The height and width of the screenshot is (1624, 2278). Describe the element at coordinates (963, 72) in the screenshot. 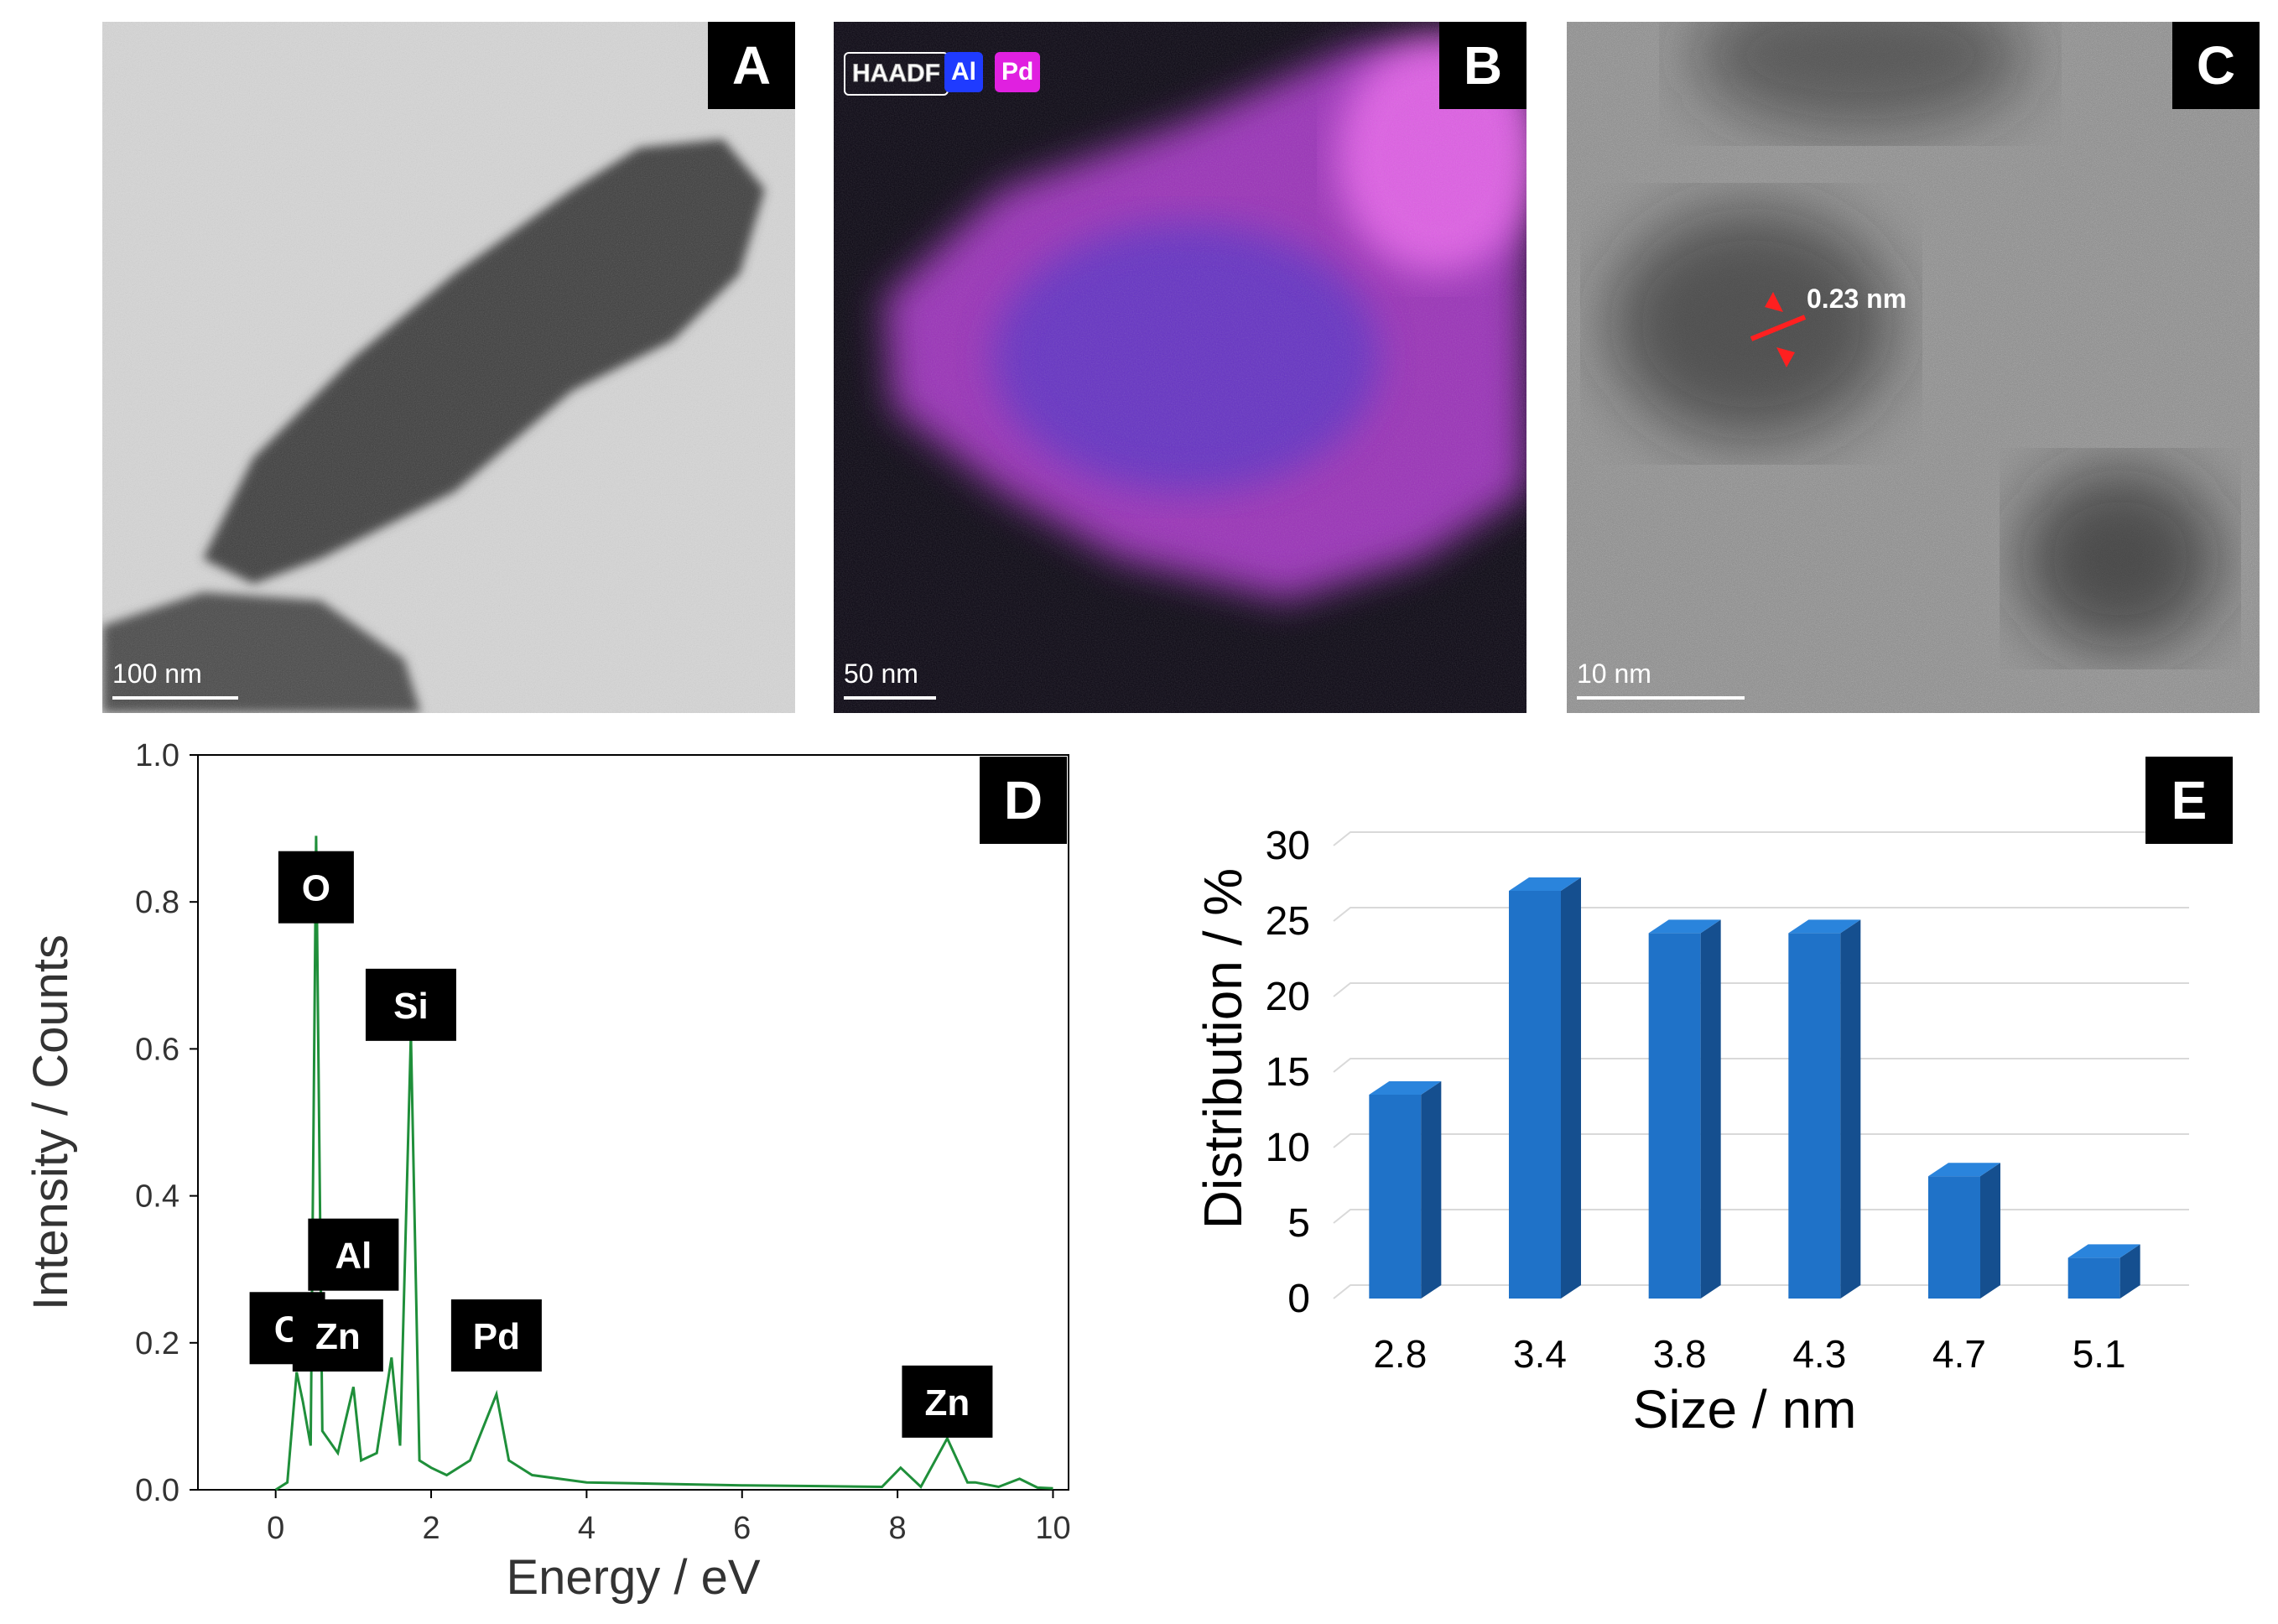

I see `legend-al: Al` at that location.